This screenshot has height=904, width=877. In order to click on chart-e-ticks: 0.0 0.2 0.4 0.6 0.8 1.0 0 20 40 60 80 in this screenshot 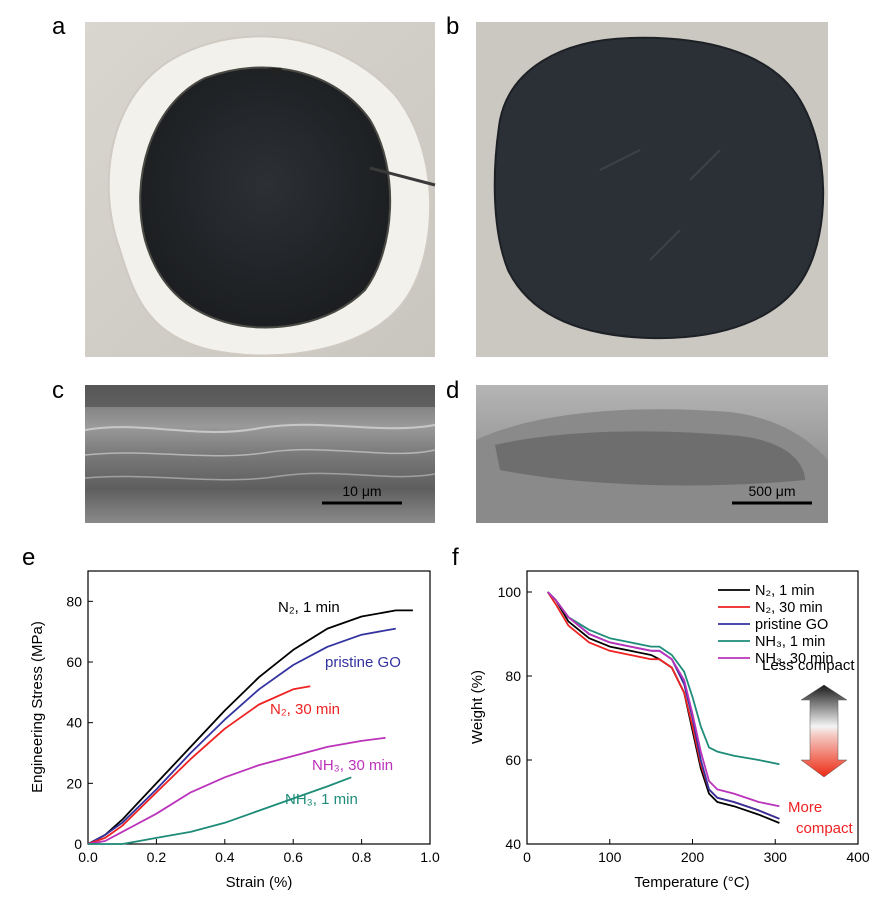, I will do `click(253, 729)`.